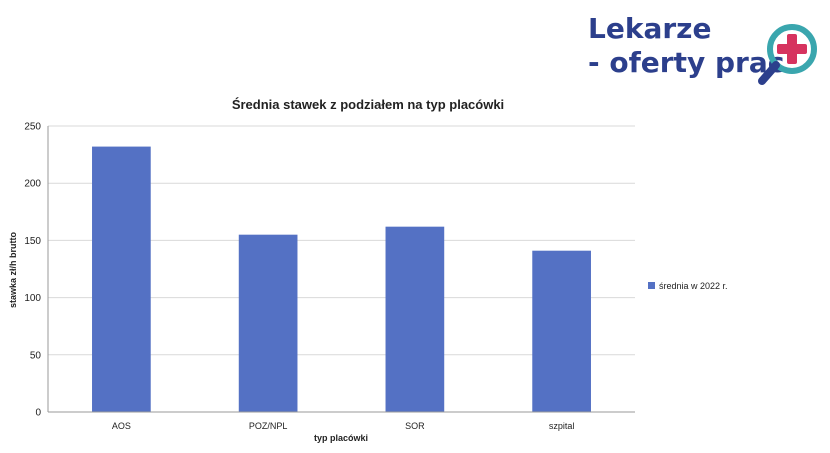 Image resolution: width=830 pixels, height=453 pixels. I want to click on y-tick-label: 150, so click(32, 241).